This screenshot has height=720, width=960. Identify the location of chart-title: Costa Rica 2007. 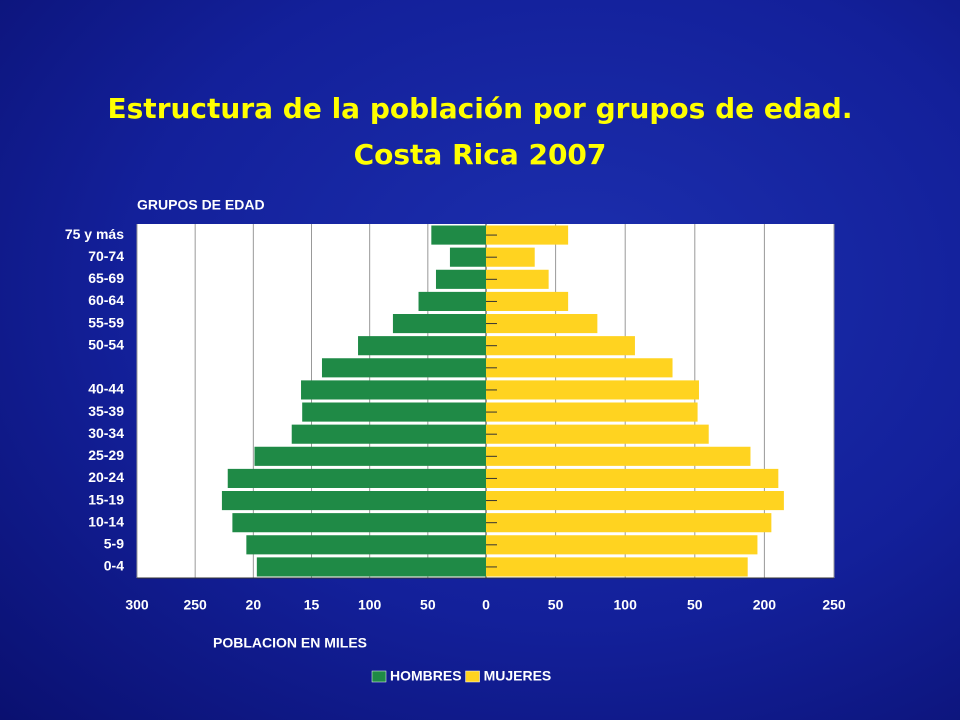
(480, 154).